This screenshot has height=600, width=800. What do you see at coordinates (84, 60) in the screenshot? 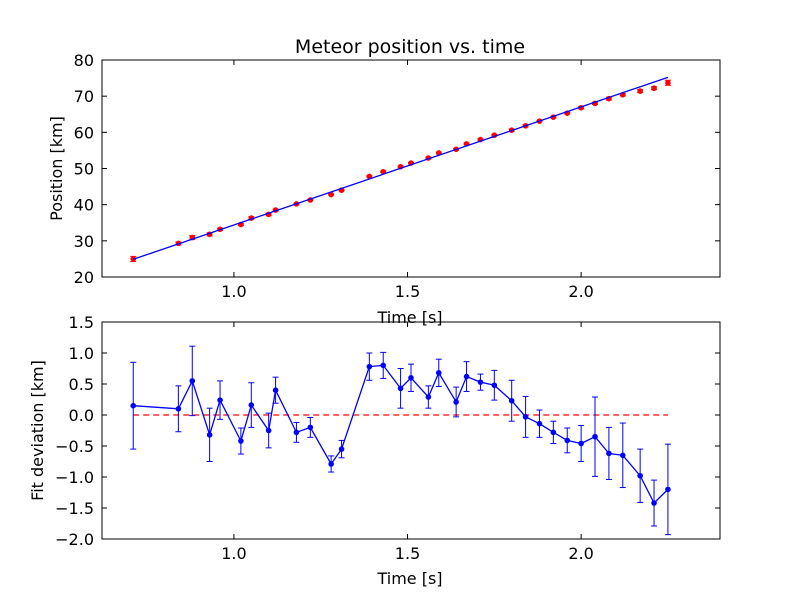
I see `position-y-tick-label: 80` at bounding box center [84, 60].